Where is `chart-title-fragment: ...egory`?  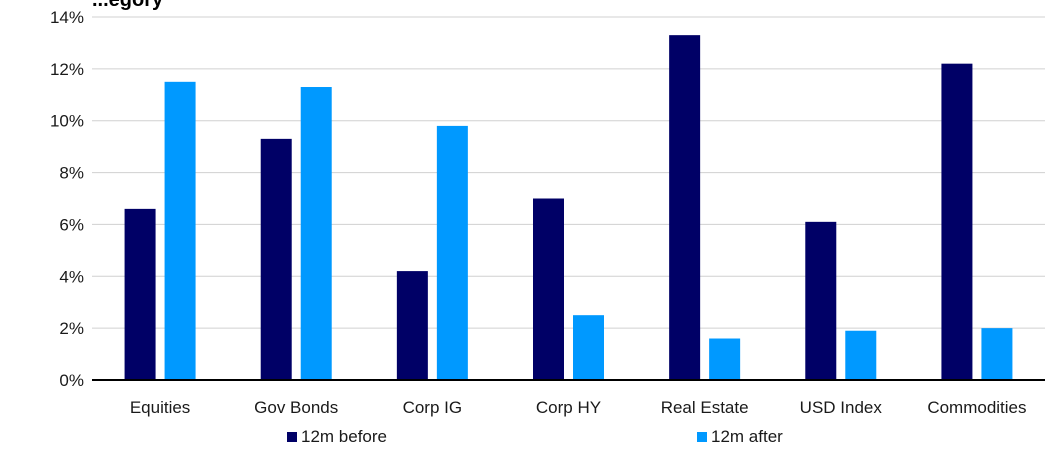 chart-title-fragment: ...egory is located at coordinates (128, 5).